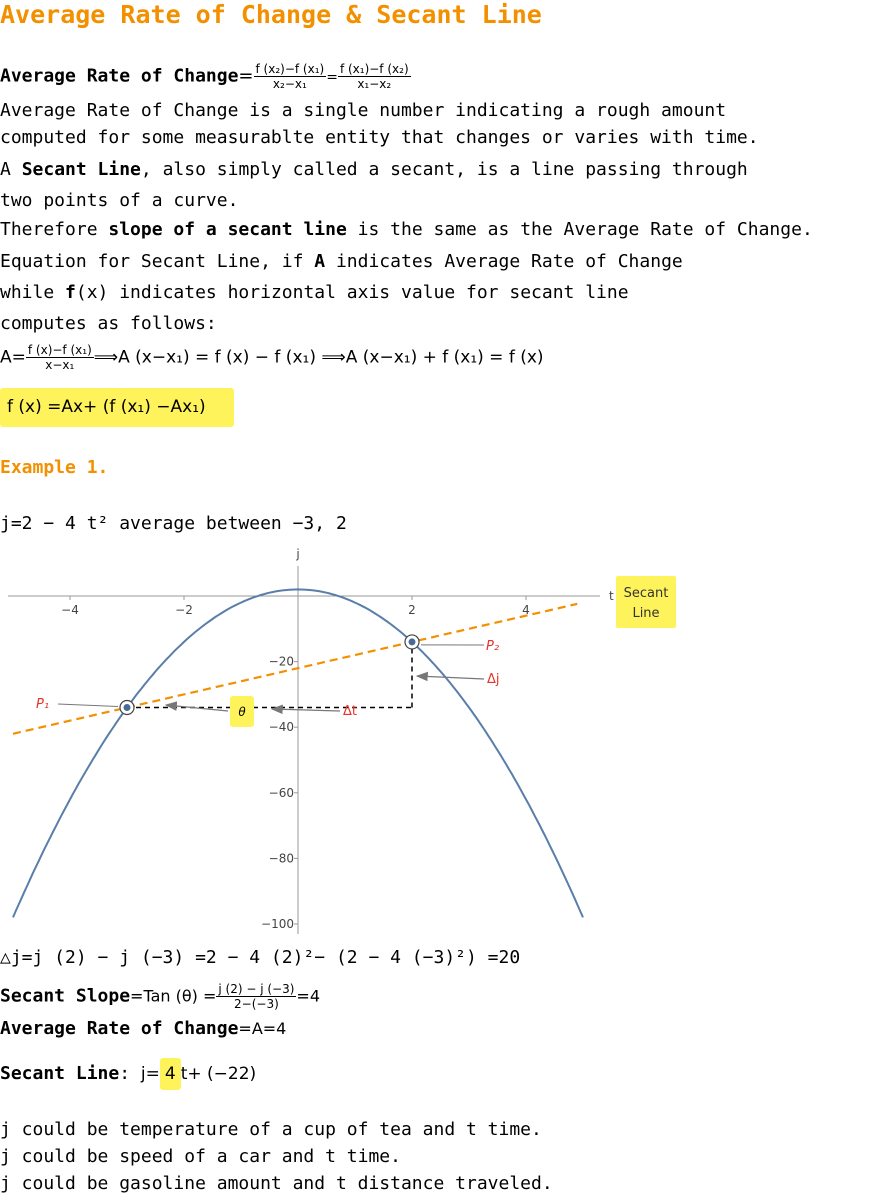  I want to click on delta-t-label: Δt, so click(350, 711).